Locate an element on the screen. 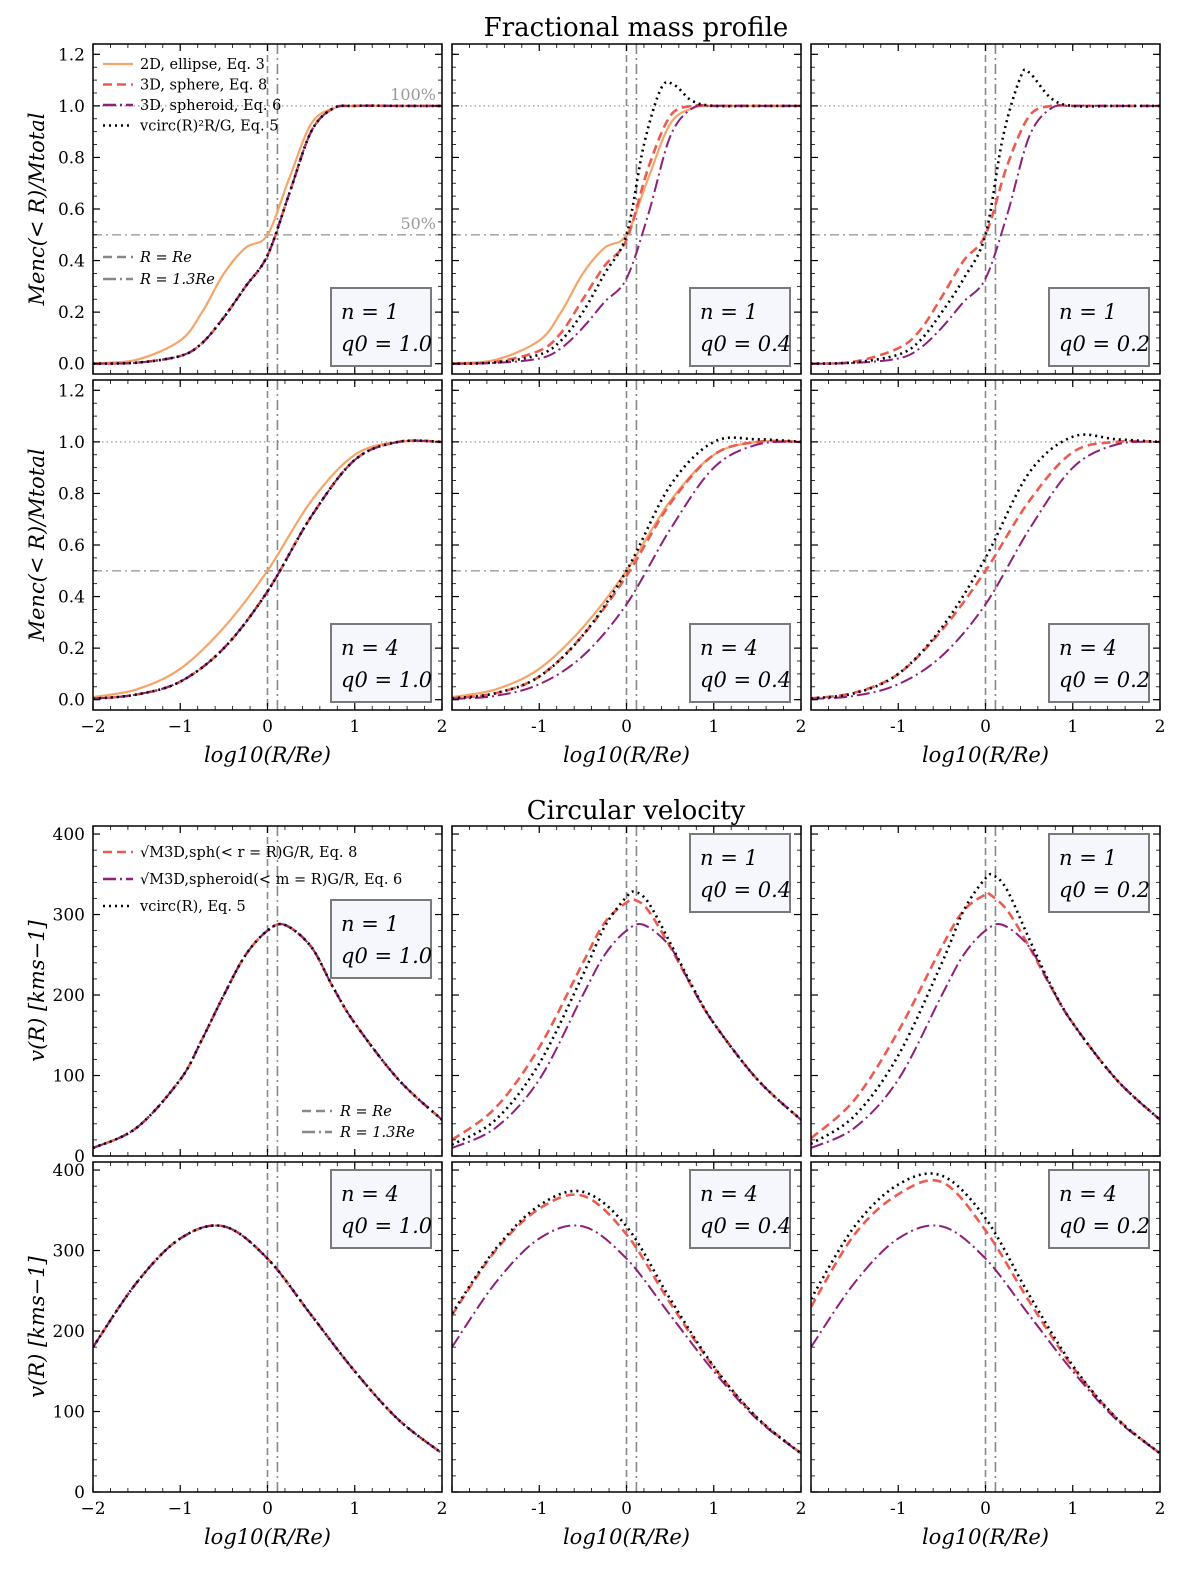 The width and height of the screenshot is (1200, 1593). y-tick-label: 1.0 is located at coordinates (71, 443).